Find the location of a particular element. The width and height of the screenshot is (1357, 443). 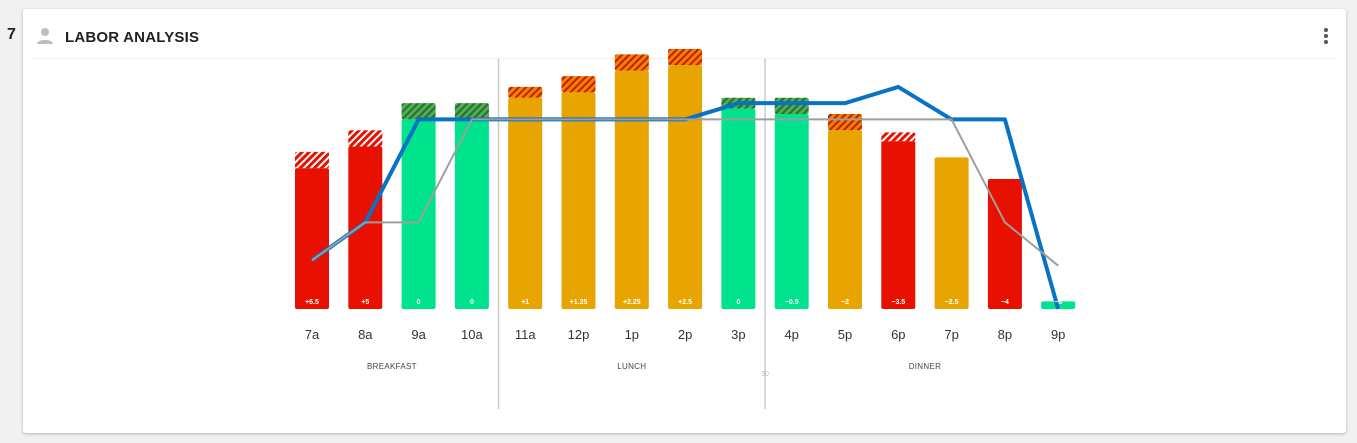

axis-note: 30 is located at coordinates (765, 374).